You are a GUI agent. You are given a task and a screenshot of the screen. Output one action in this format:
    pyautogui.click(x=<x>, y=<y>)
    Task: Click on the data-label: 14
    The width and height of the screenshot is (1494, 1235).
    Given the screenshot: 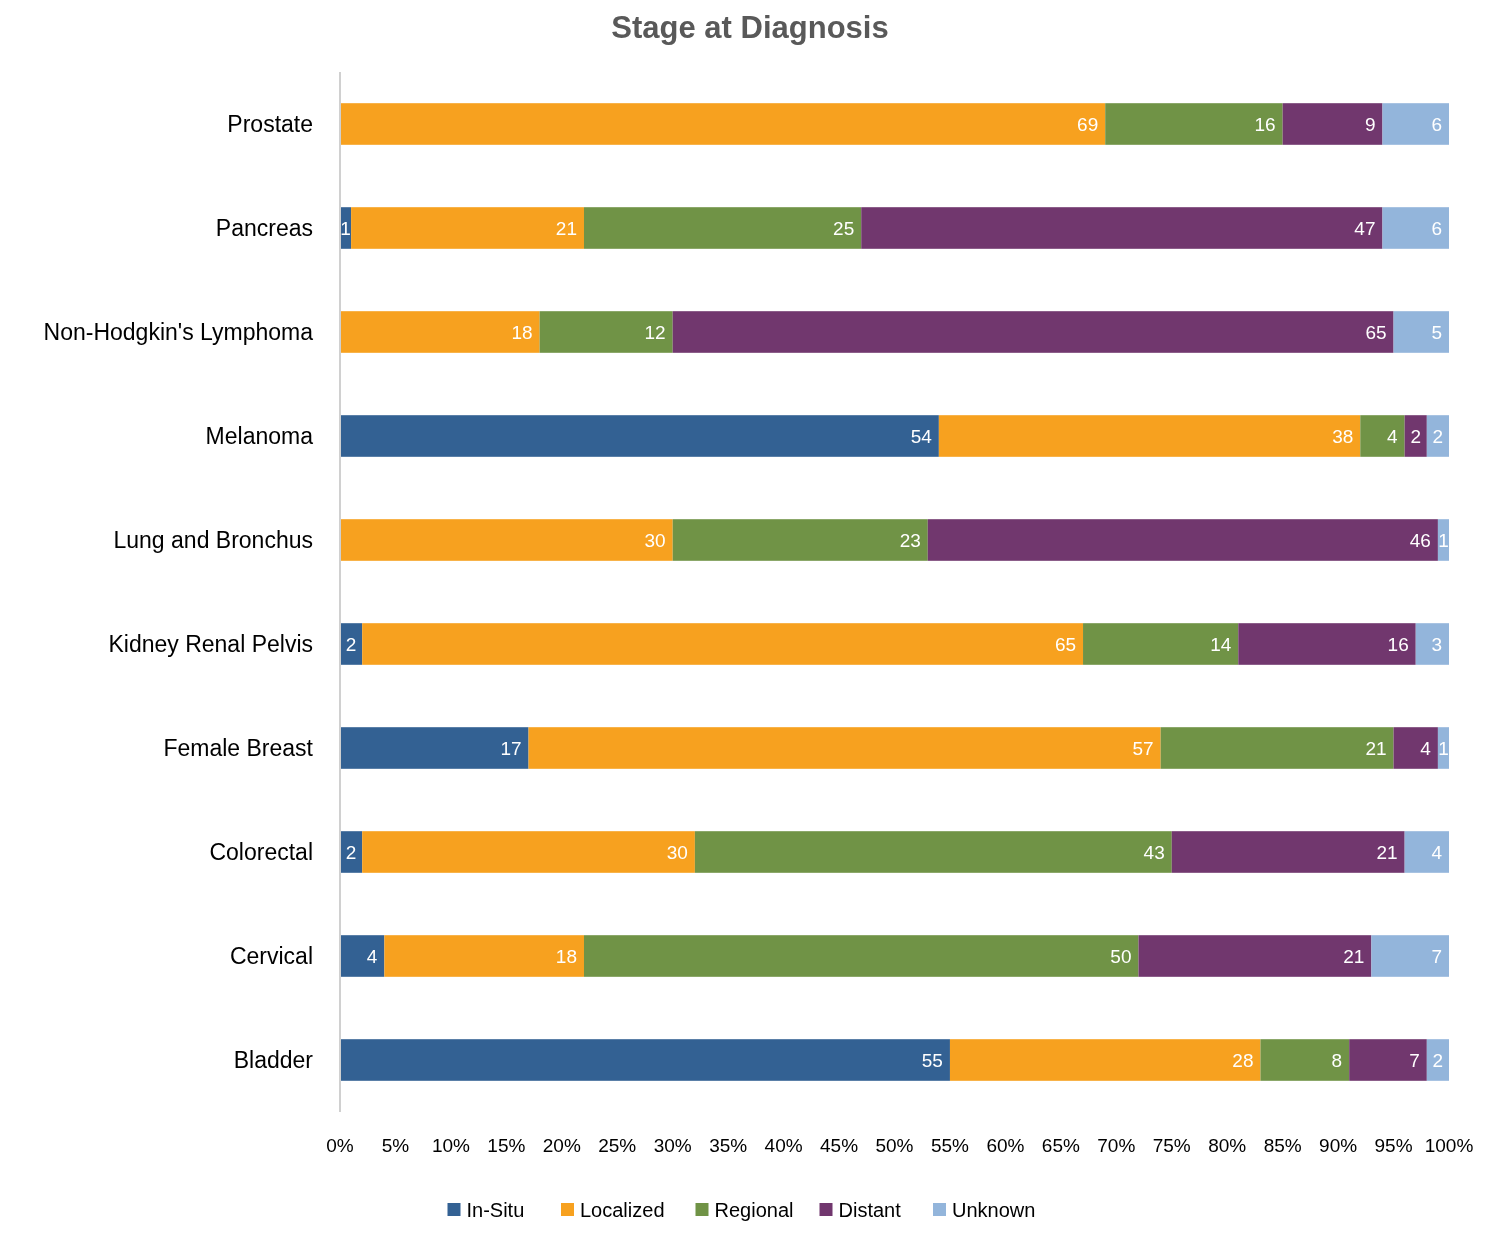 What is the action you would take?
    pyautogui.click(x=1221, y=644)
    